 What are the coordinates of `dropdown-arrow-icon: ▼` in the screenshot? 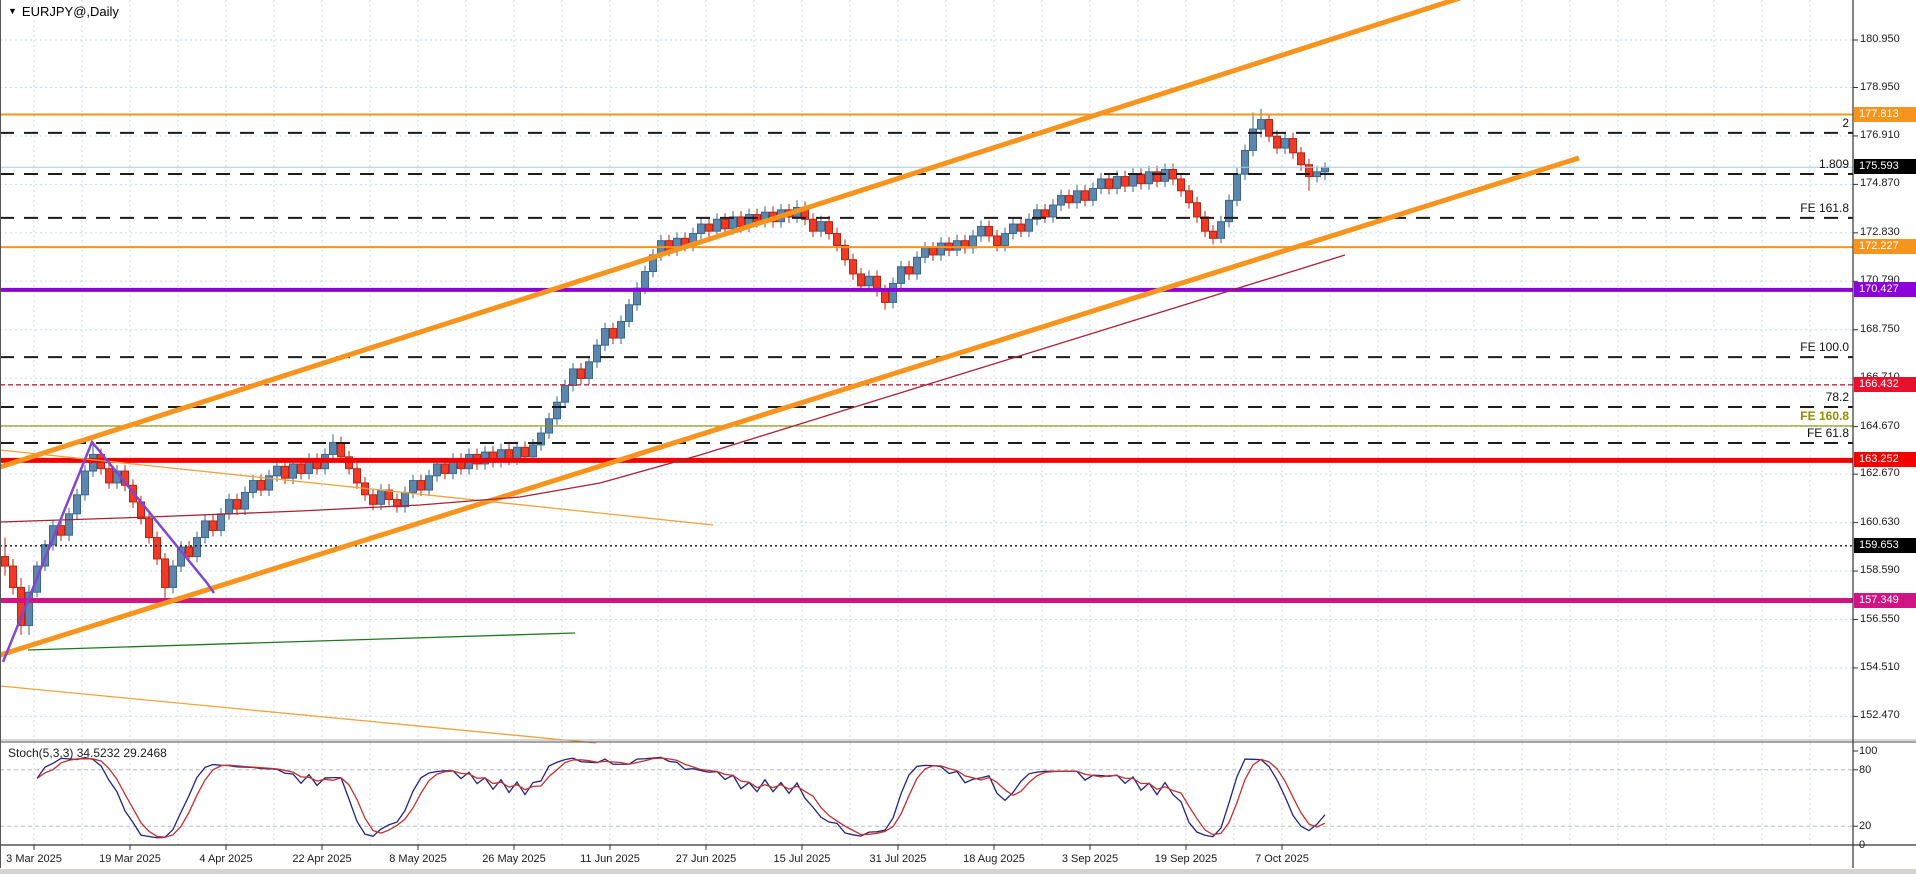 It's located at (12, 11).